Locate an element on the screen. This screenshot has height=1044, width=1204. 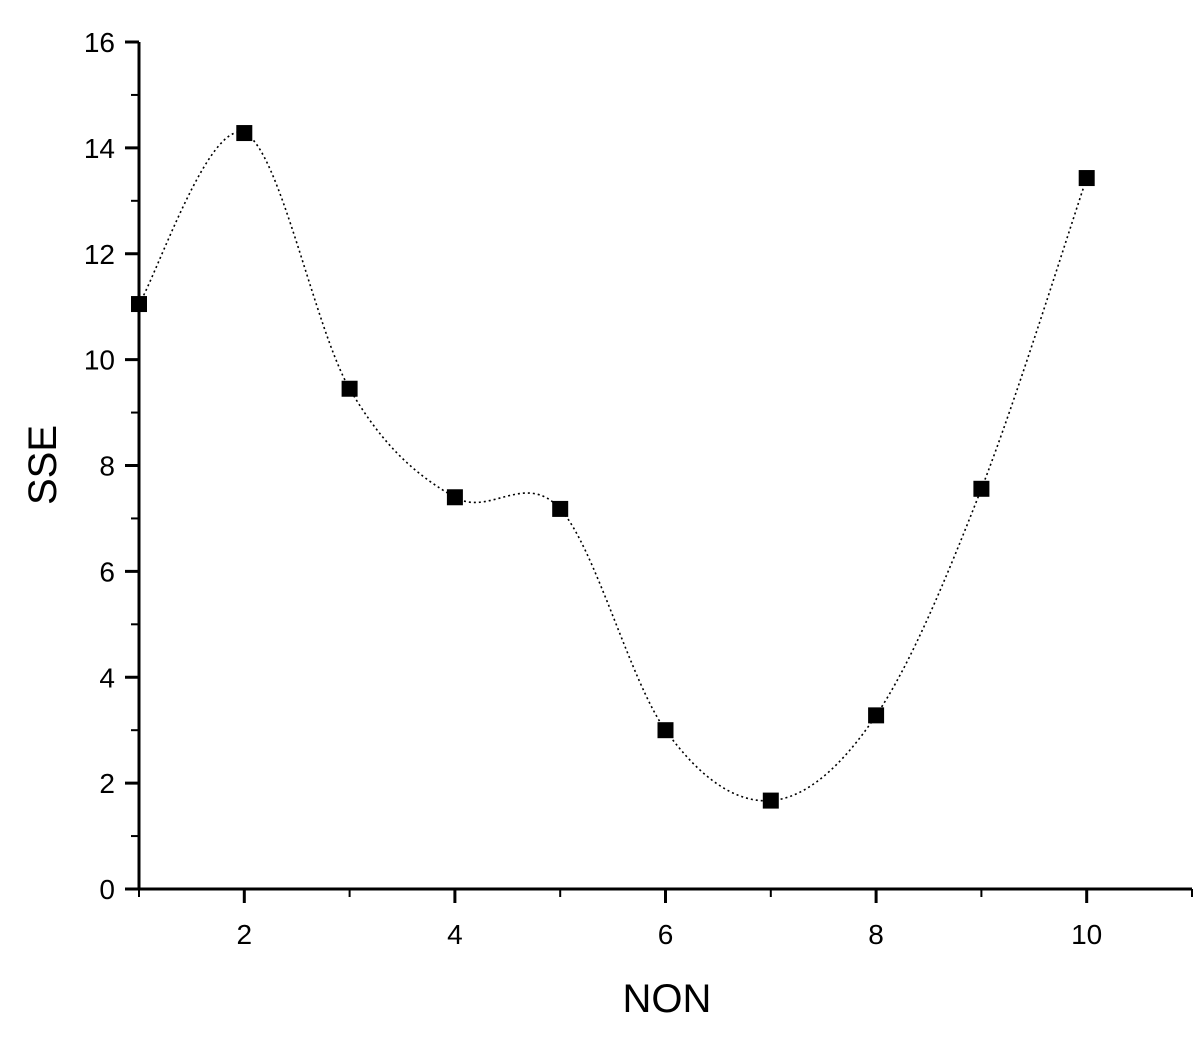
y-tick-label: 2 is located at coordinates (107, 783).